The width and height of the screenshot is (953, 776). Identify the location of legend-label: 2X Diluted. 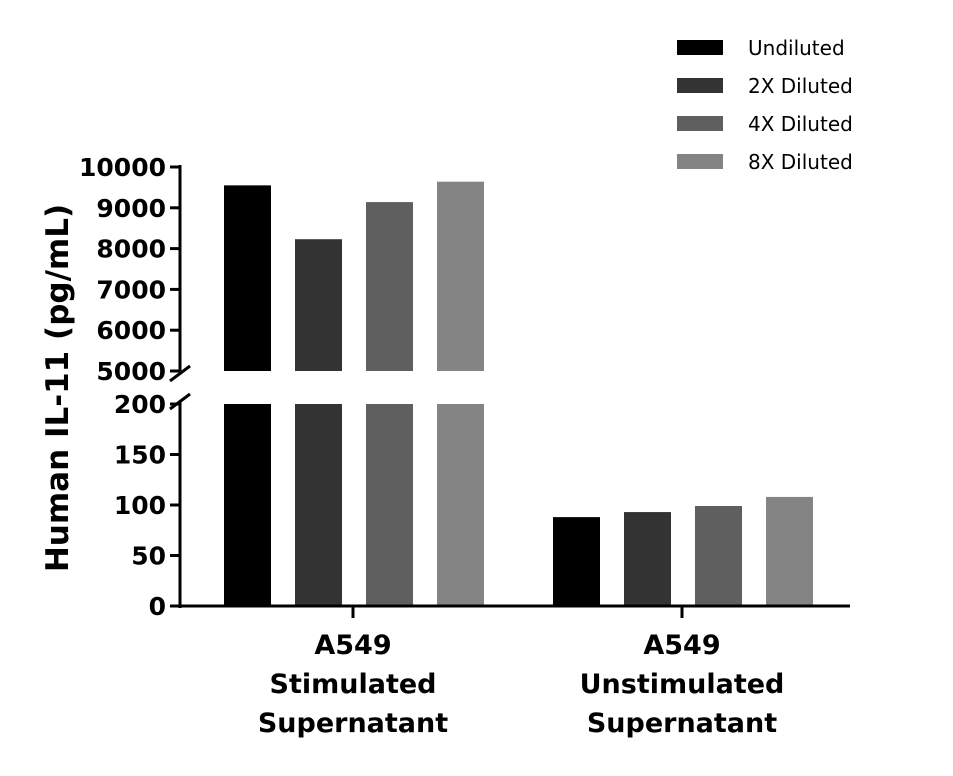
(800, 86).